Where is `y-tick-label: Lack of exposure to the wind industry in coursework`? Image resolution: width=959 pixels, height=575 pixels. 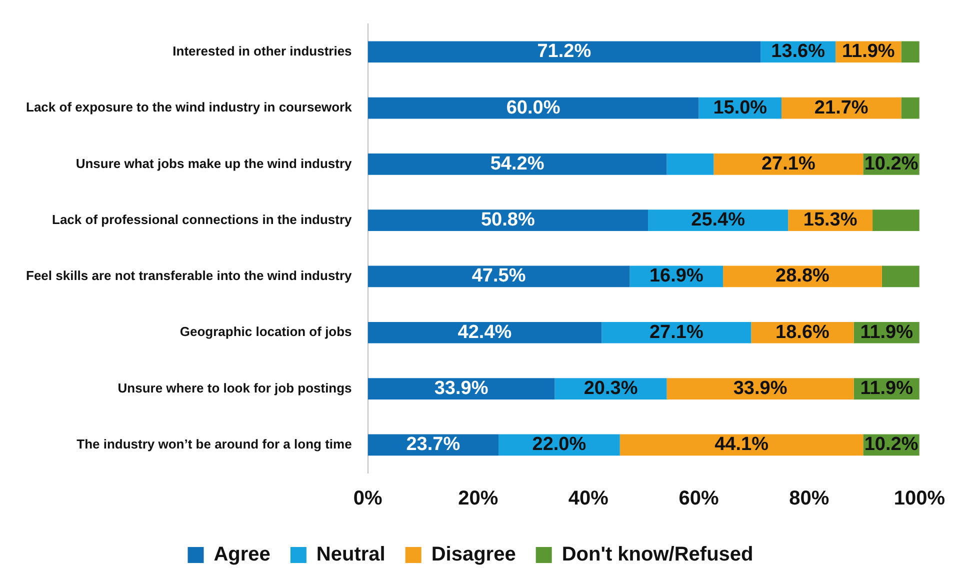
y-tick-label: Lack of exposure to the wind industry in coursework is located at coordinates (189, 107).